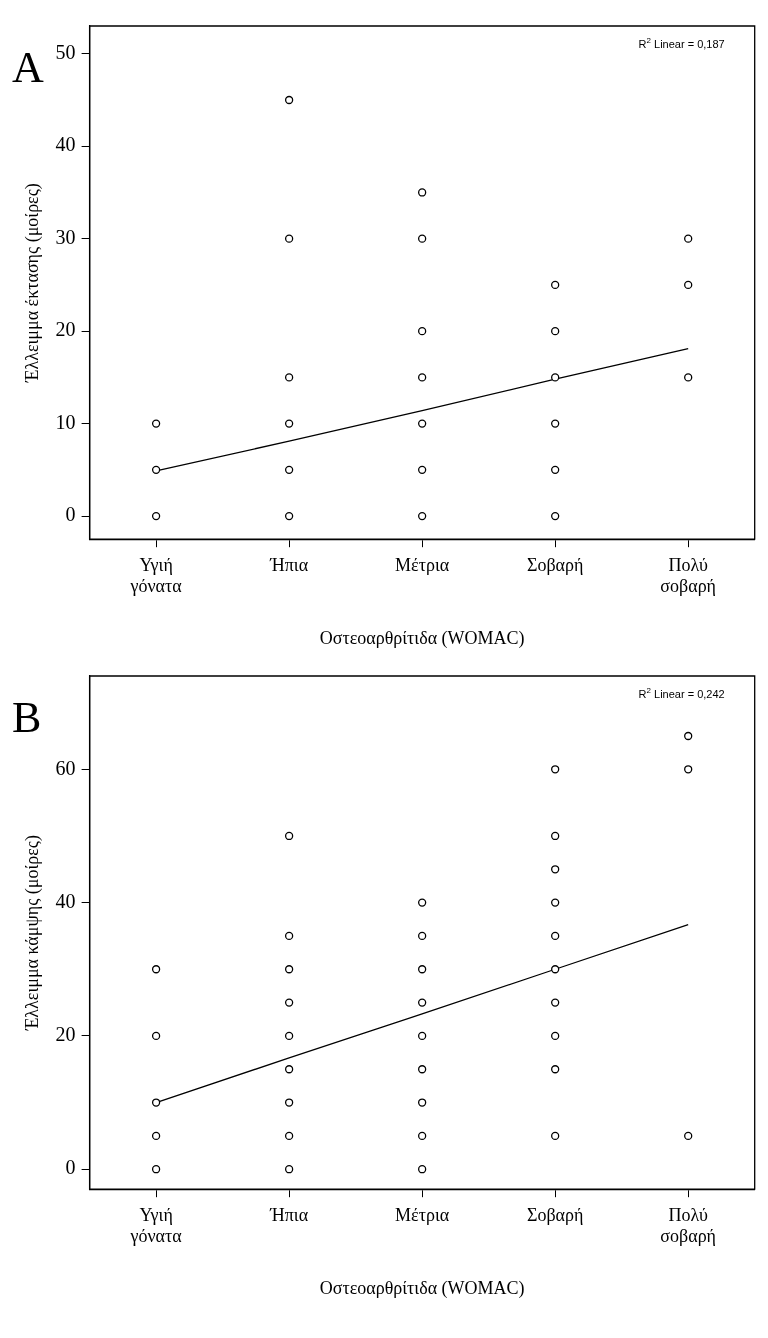 The height and width of the screenshot is (1338, 768). I want to click on y-axis-title: Έλλειμμα κάμψης (μοίρες), so click(32, 933).